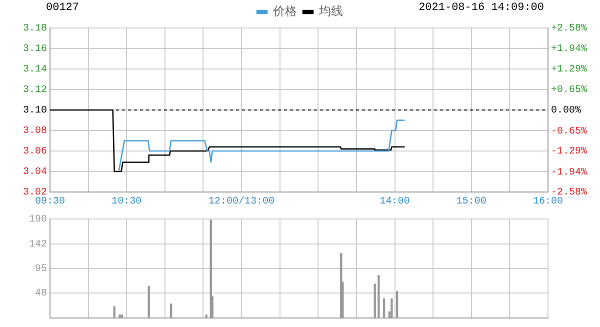 The image size is (600, 327). What do you see at coordinates (569, 29) in the screenshot?
I see `y2-tick-label: +2.58%` at bounding box center [569, 29].